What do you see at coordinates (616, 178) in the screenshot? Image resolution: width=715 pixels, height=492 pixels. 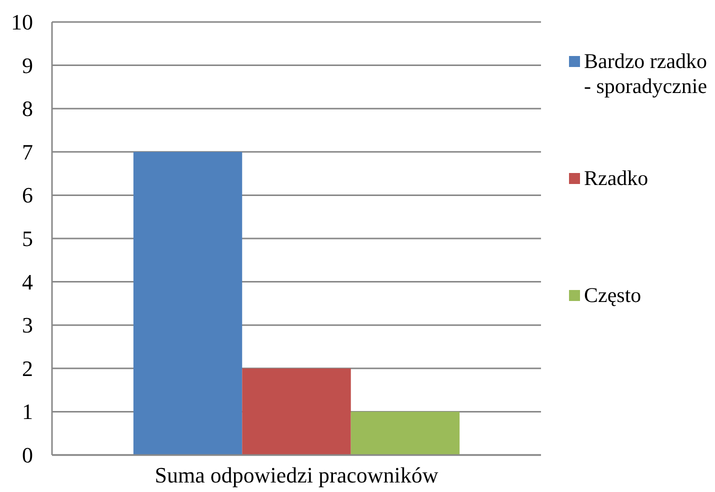 I see `legend-label: Rzadko` at bounding box center [616, 178].